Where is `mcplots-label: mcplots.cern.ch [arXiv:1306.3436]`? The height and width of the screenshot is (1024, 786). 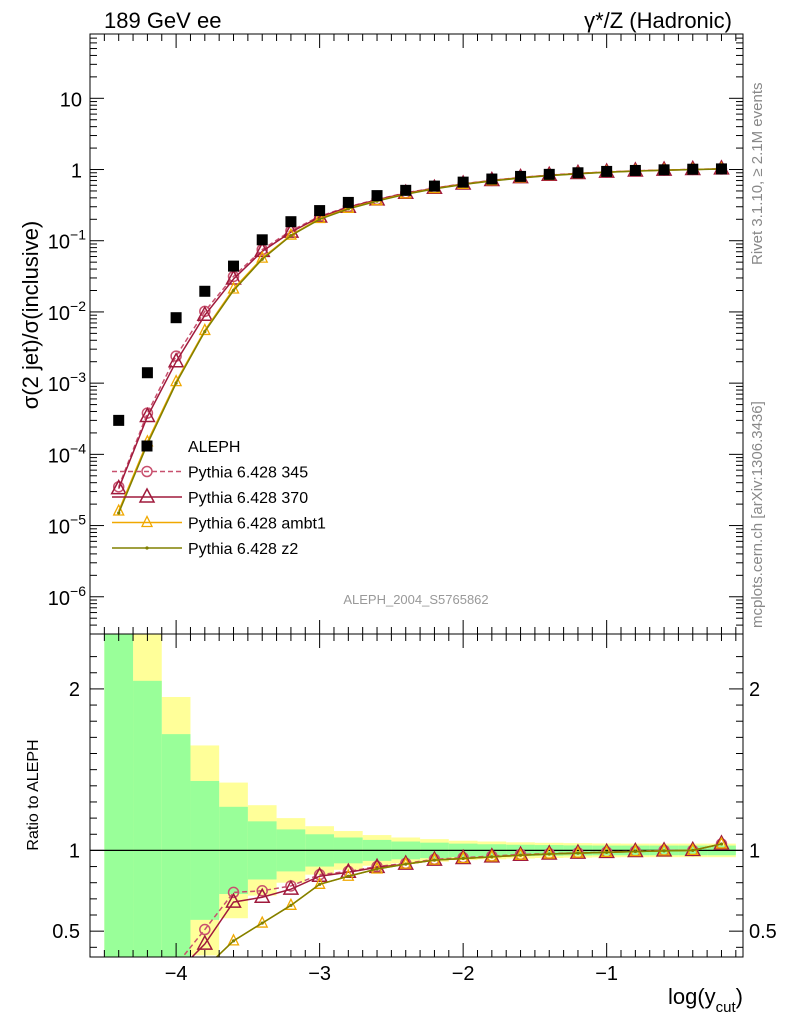 mcplots-label: mcplots.cern.ch [arXiv:1306.3436] is located at coordinates (757, 514).